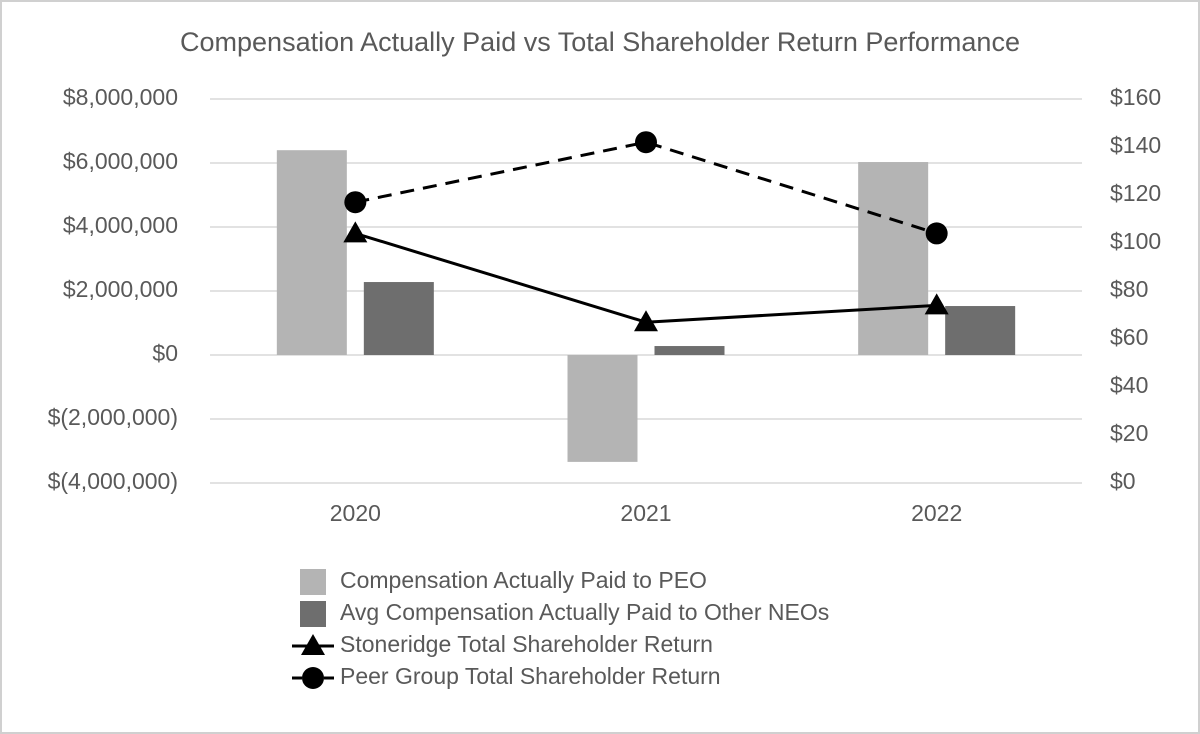  What do you see at coordinates (120, 161) in the screenshot?
I see `y-tick-label: $6,000,000` at bounding box center [120, 161].